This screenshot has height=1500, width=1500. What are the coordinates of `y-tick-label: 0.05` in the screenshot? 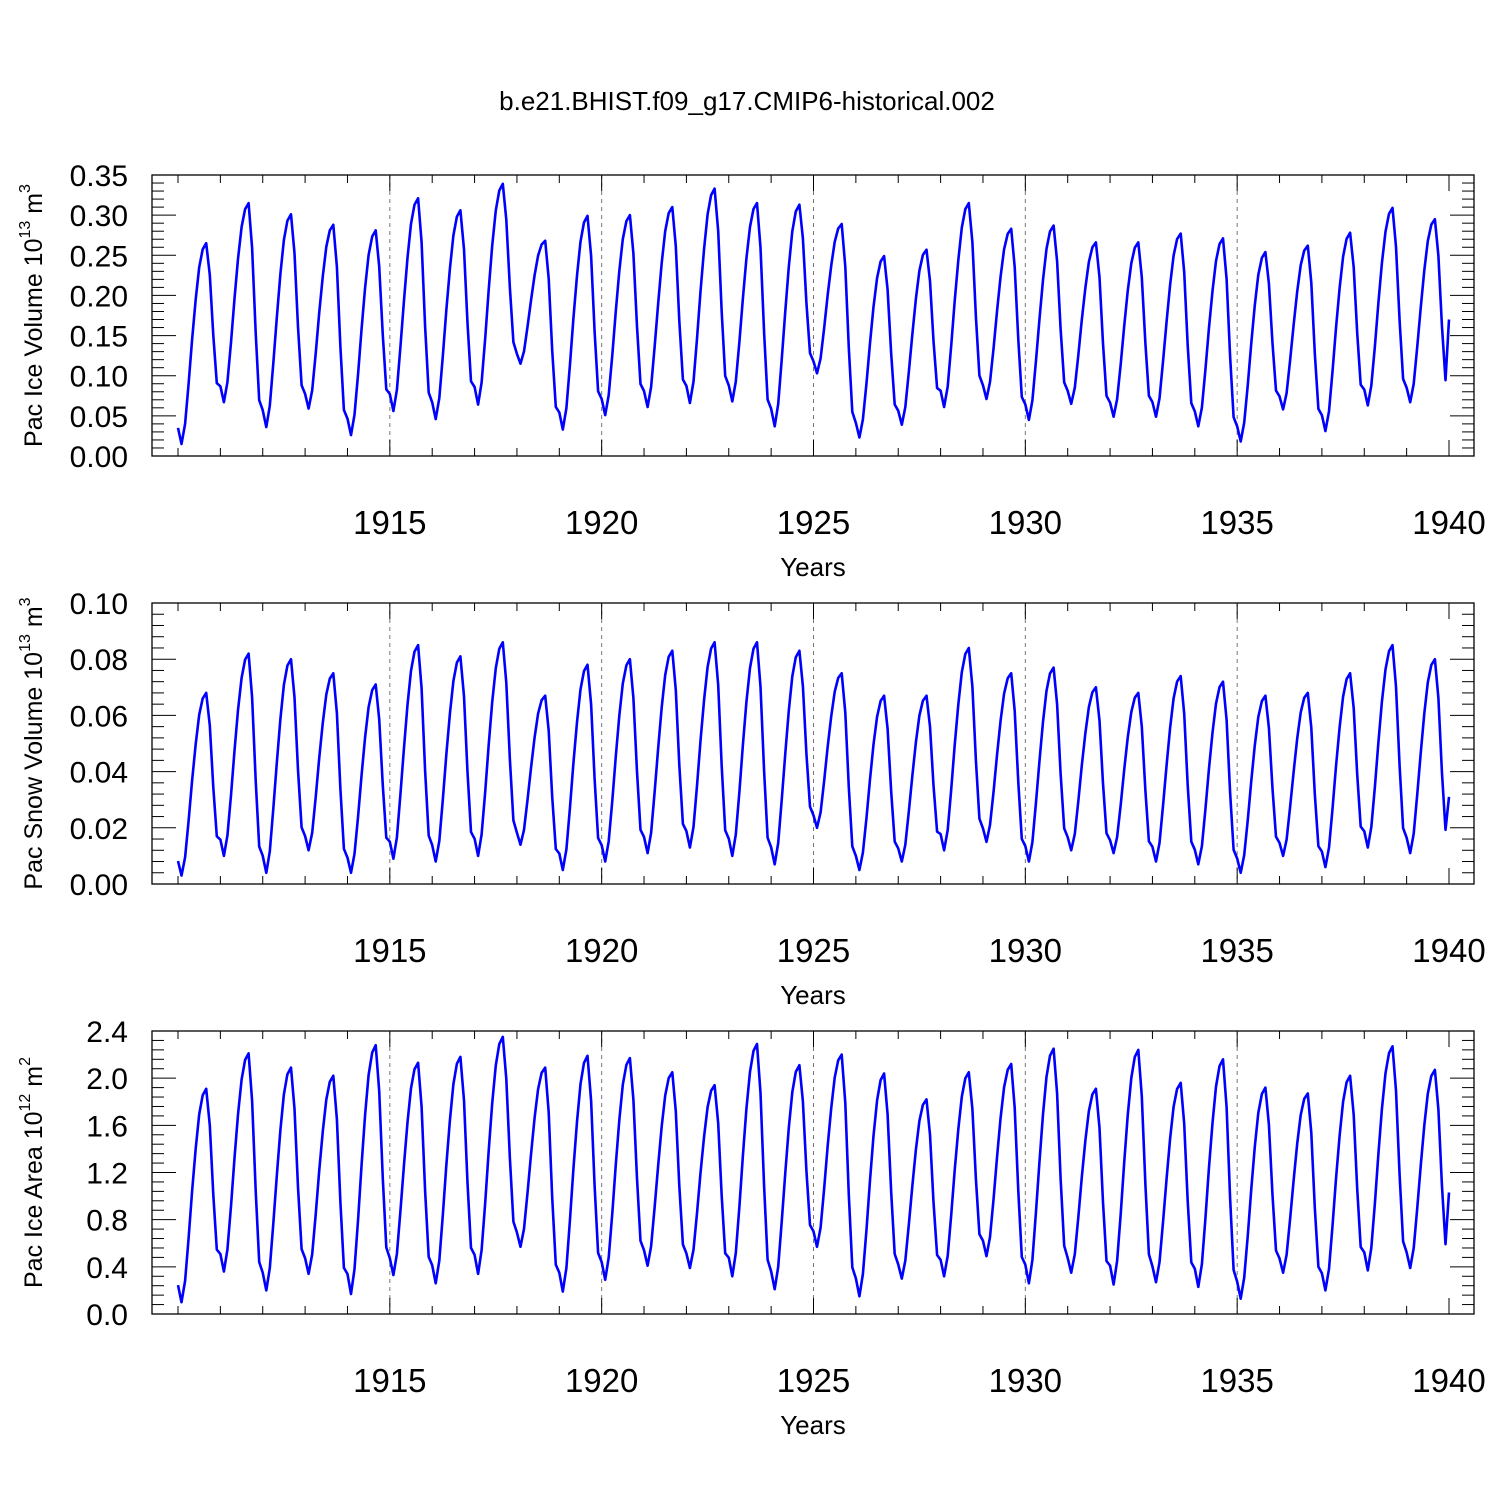 It's located at (99, 417).